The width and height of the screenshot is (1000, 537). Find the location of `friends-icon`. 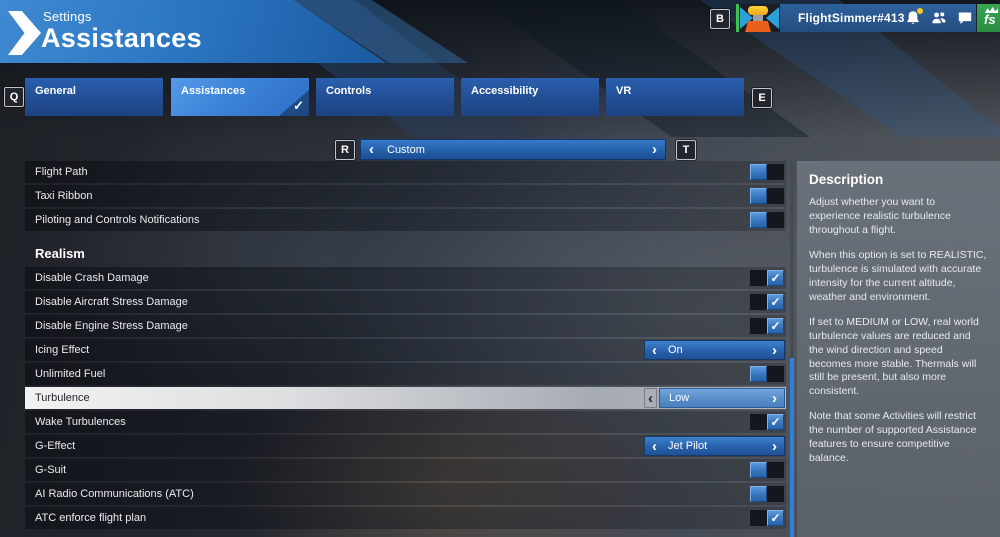

friends-icon is located at coordinates (939, 18).